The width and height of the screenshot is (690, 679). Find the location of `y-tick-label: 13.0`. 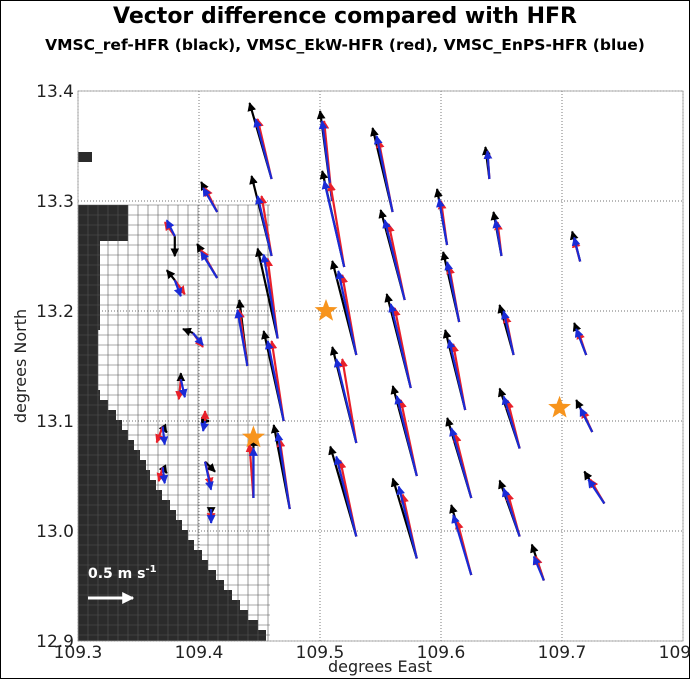

y-tick-label: 13.0 is located at coordinates (55, 532).